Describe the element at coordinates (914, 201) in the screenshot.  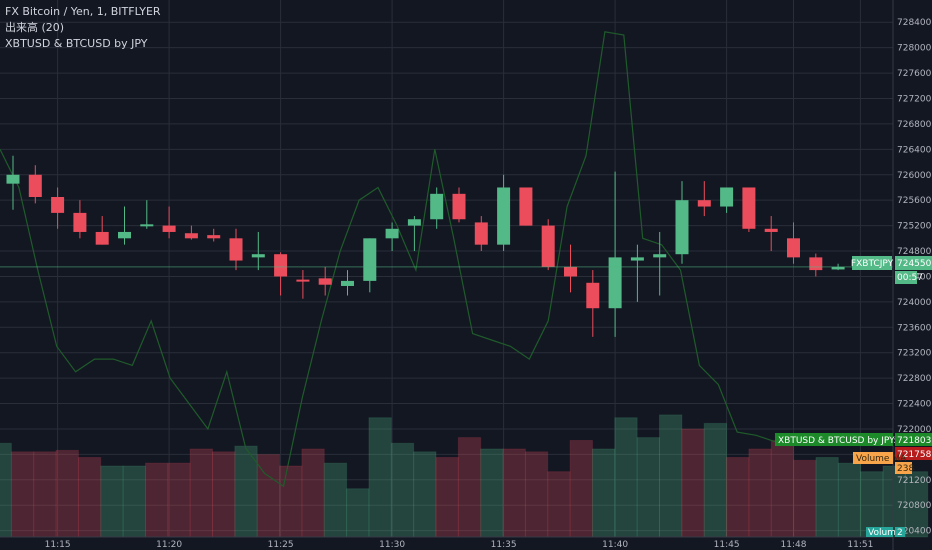
I see `price-tick-label: 725600.00` at that location.